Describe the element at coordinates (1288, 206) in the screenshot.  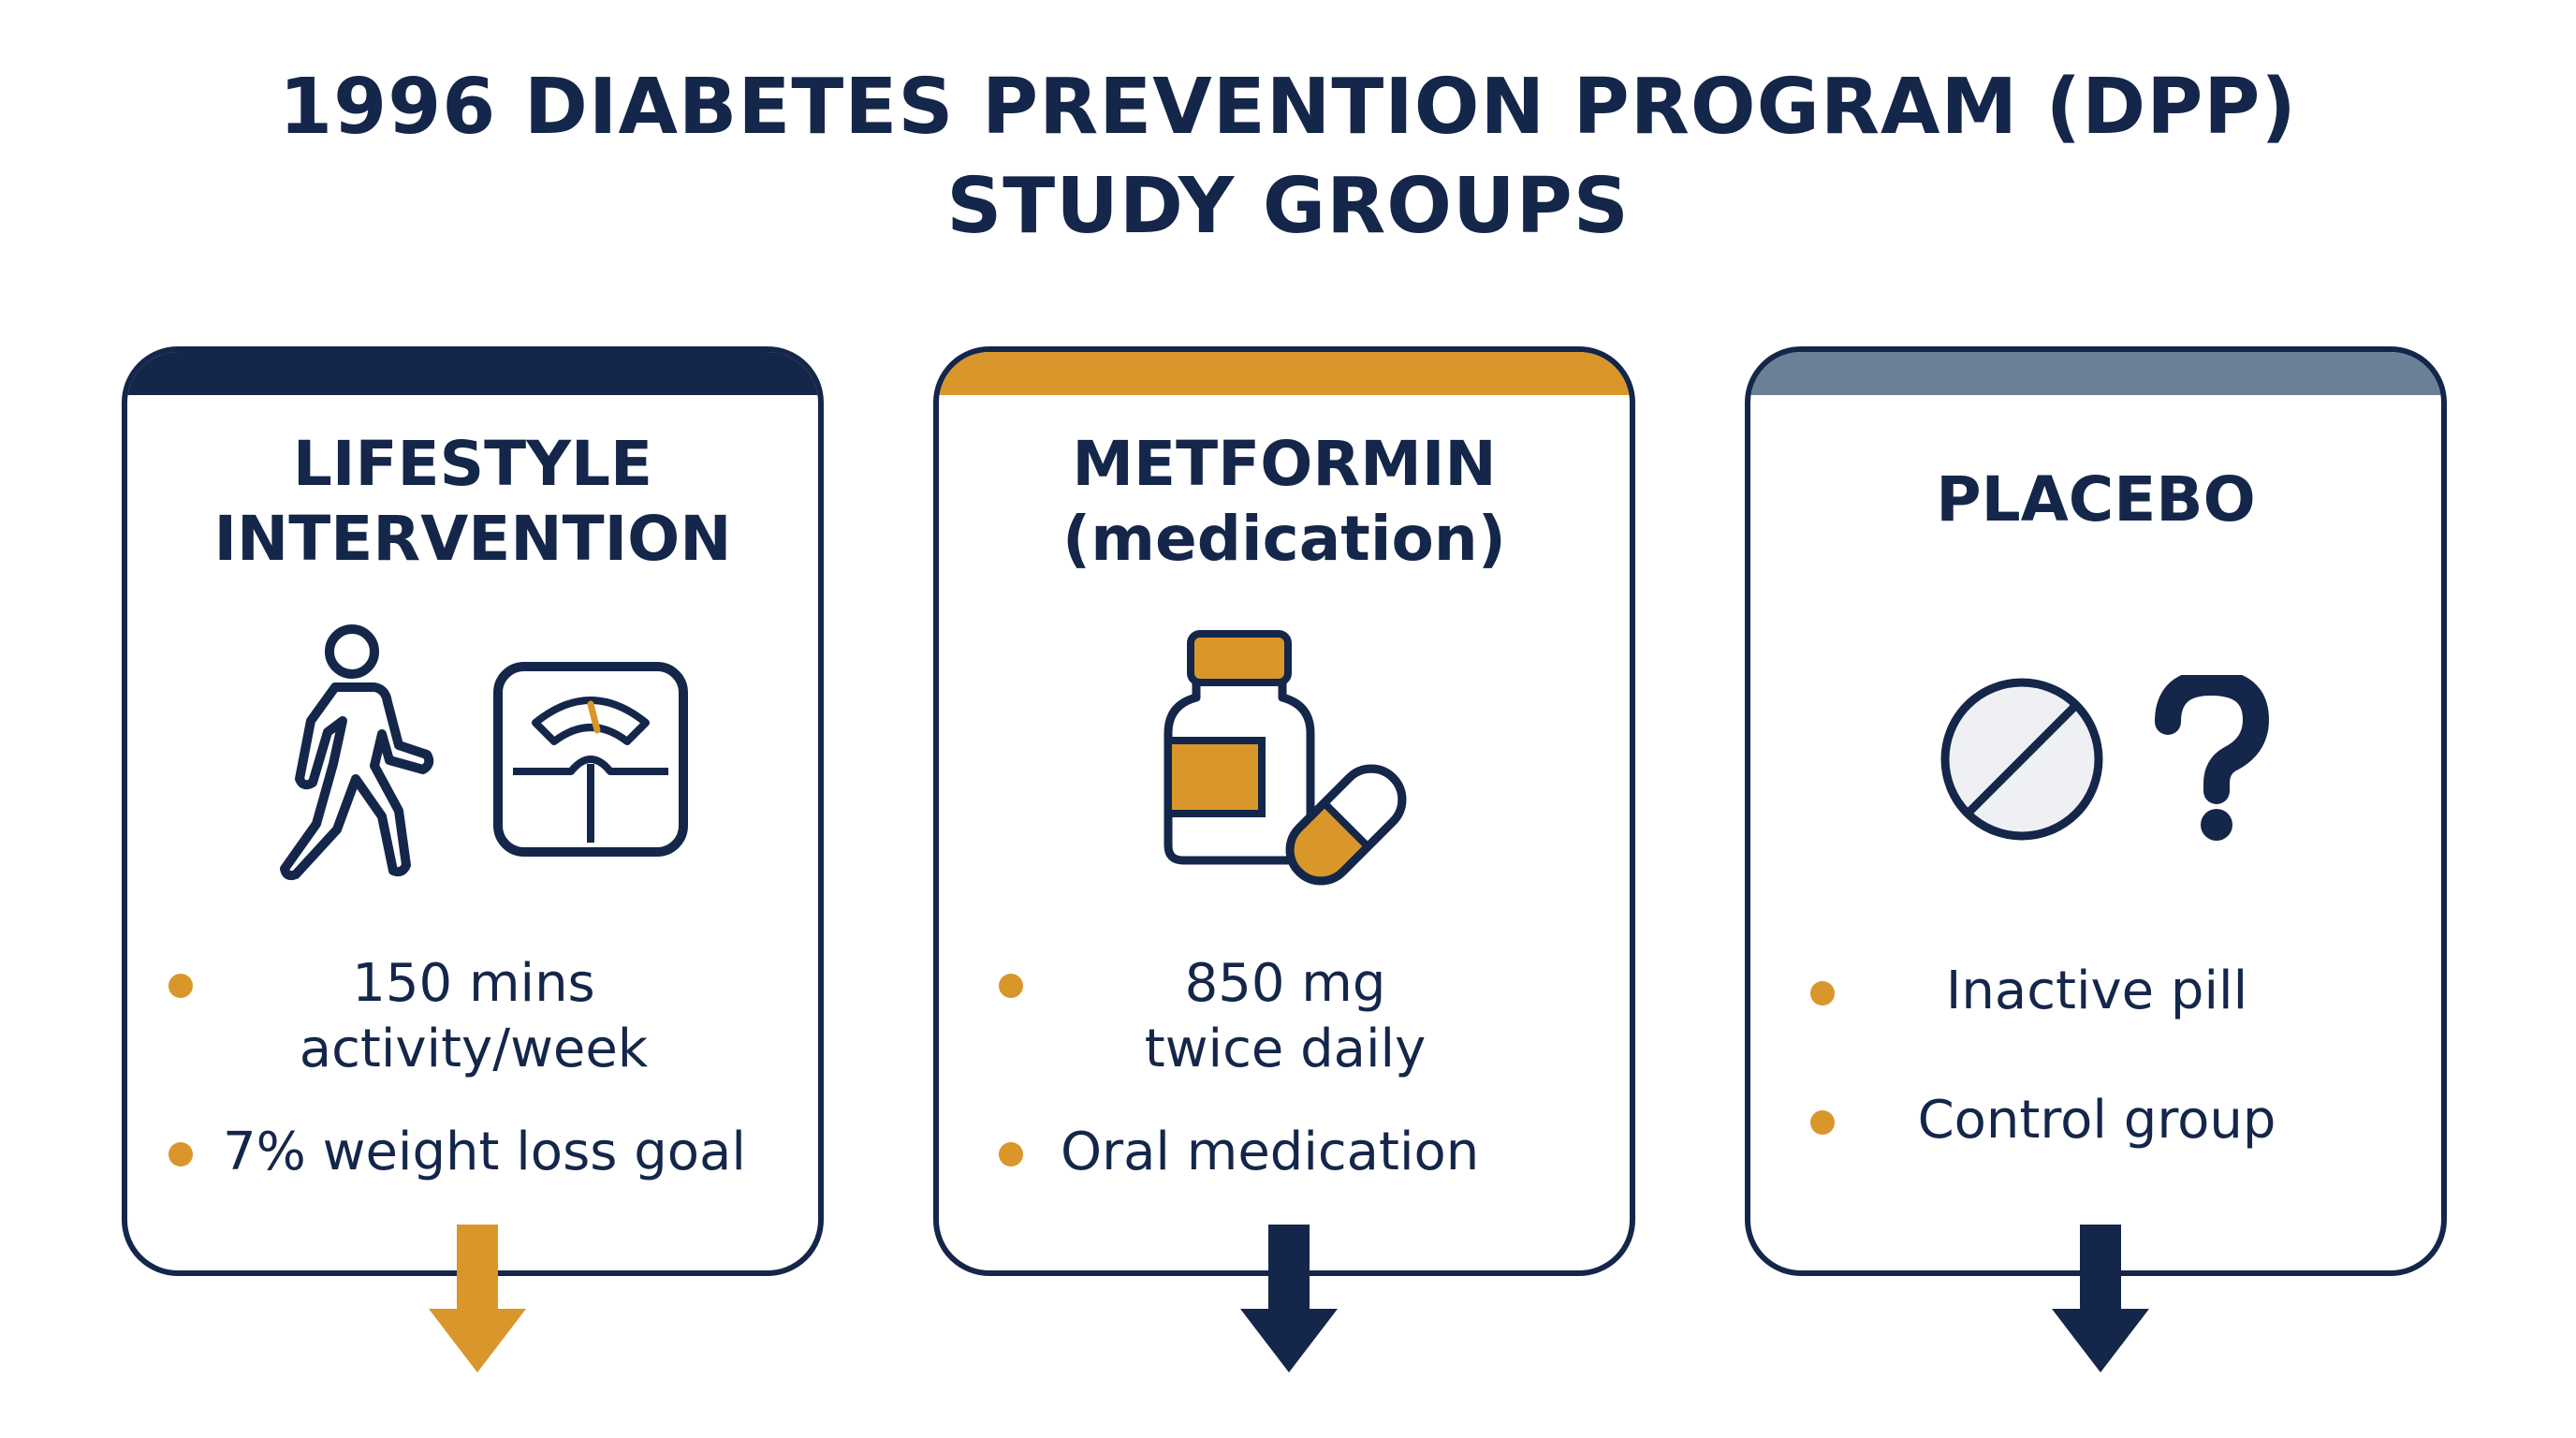
I see `title-line-2: STUDY GROUPS` at that location.